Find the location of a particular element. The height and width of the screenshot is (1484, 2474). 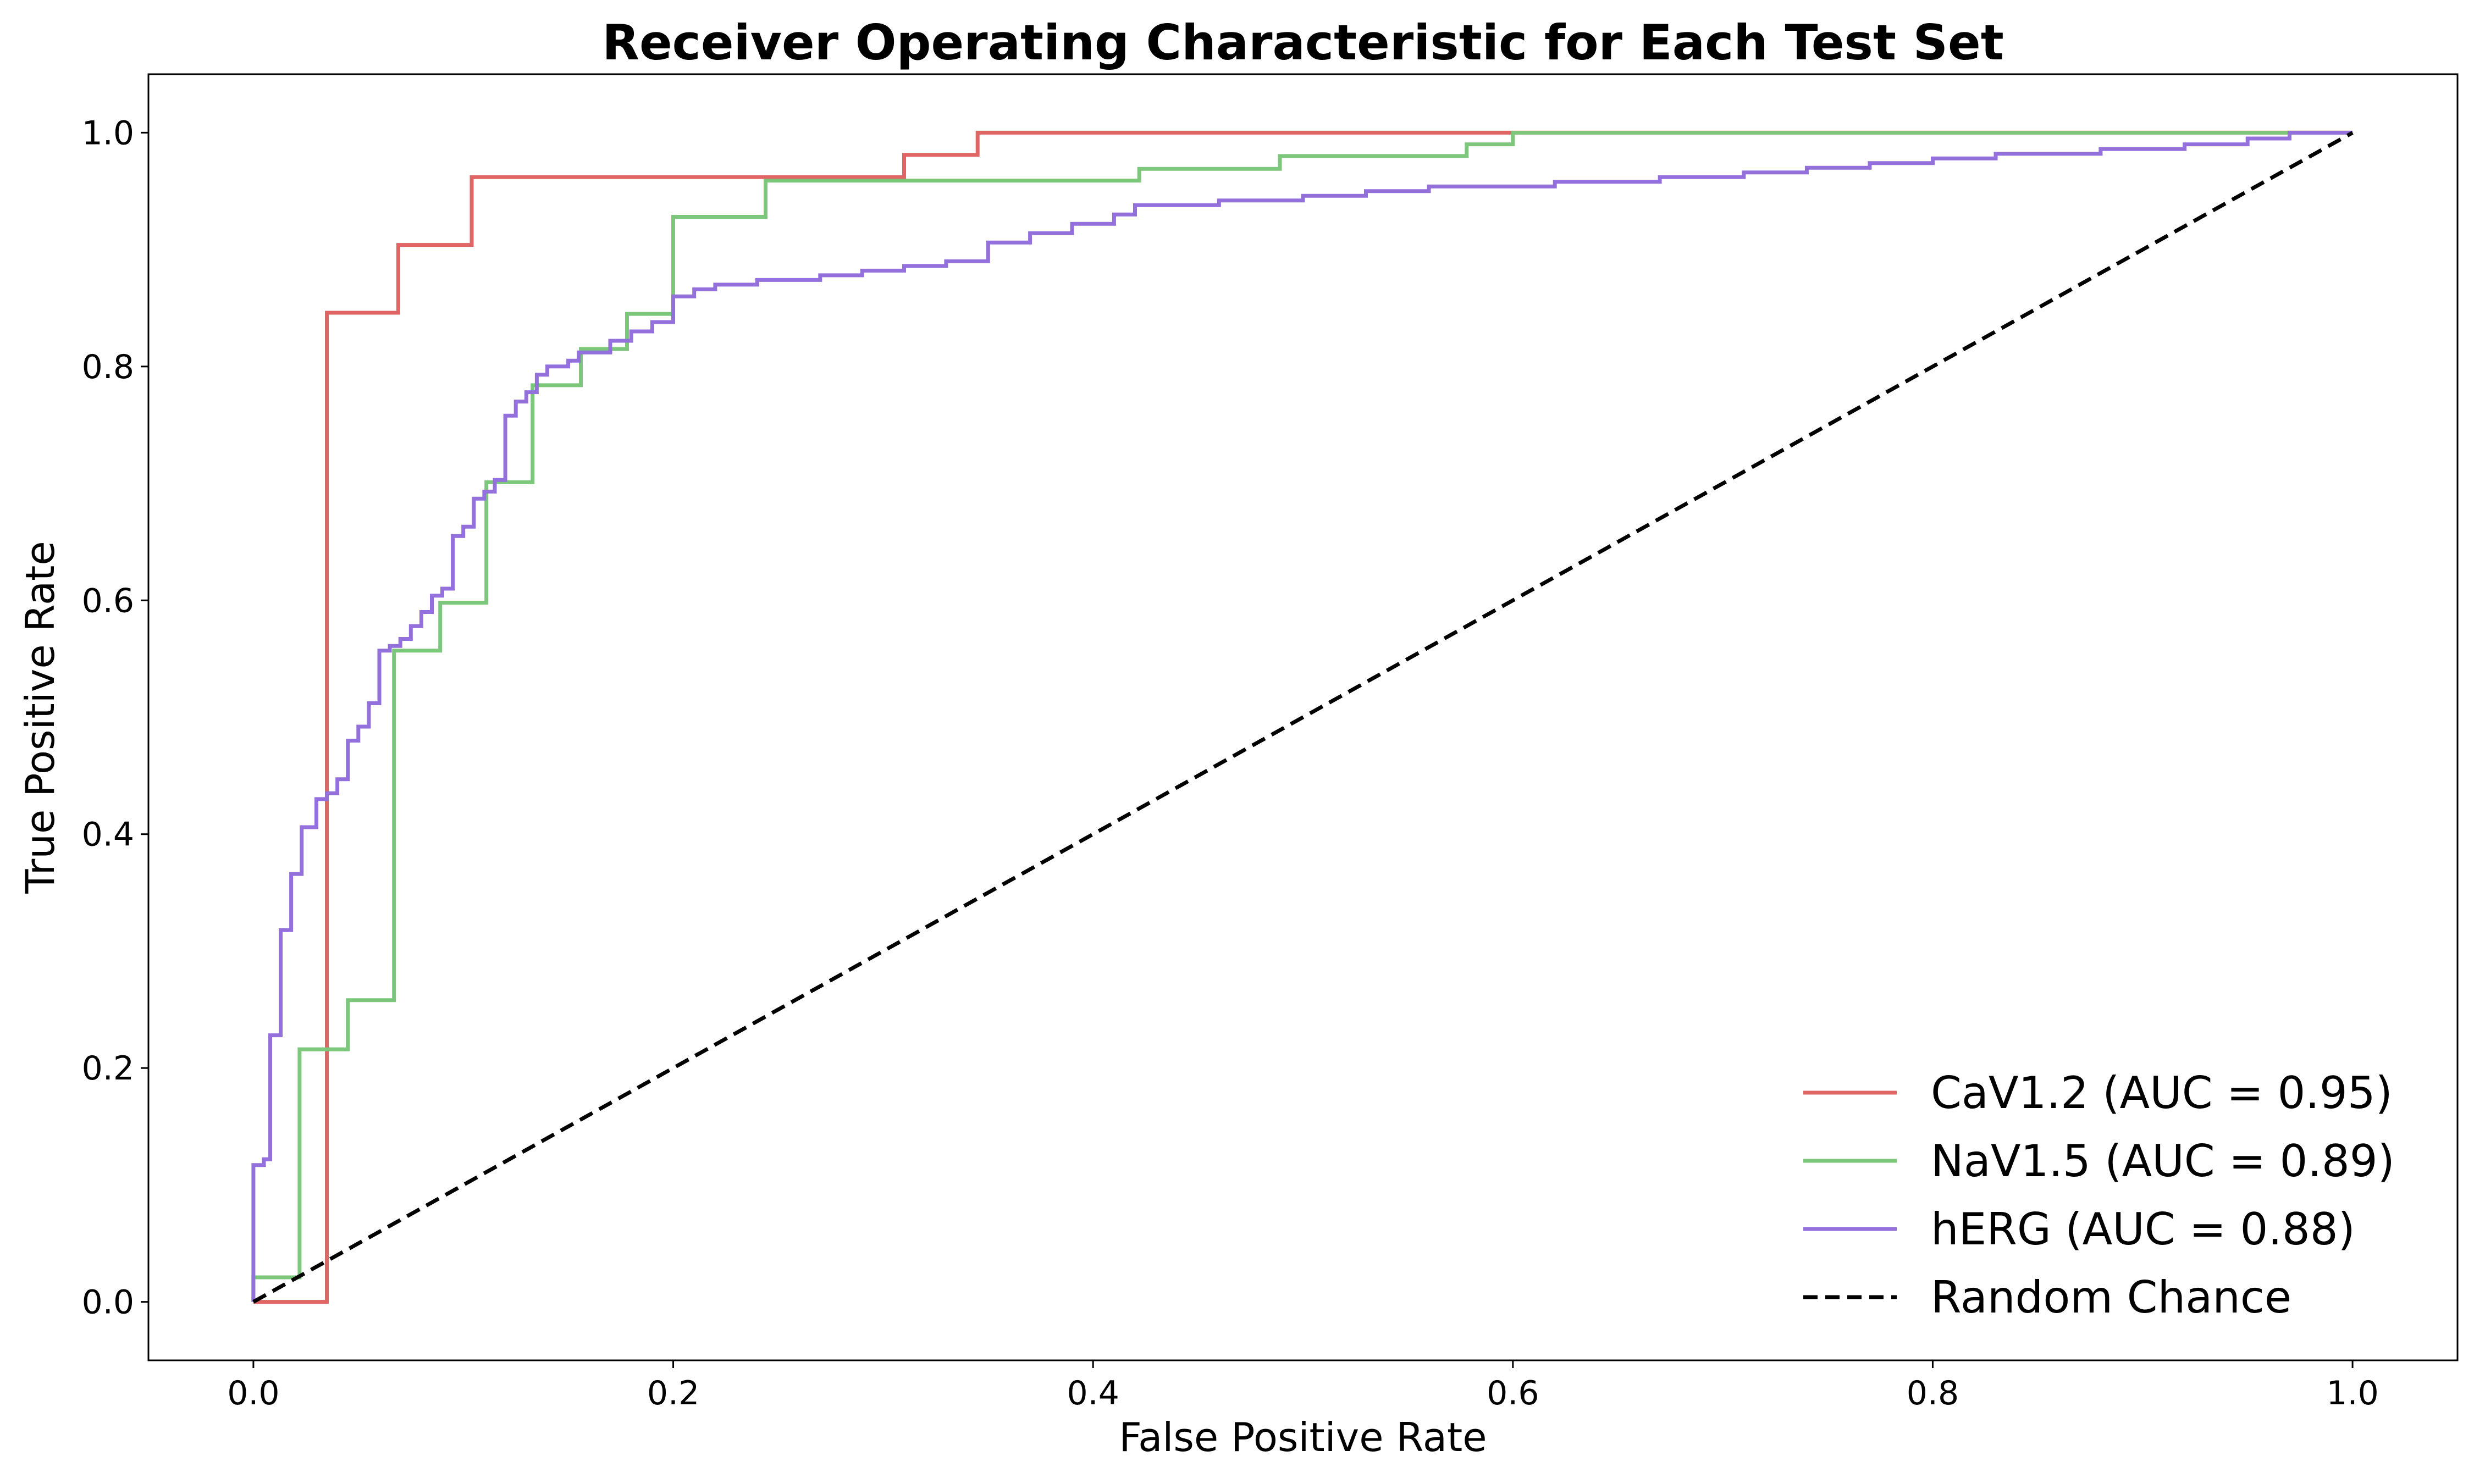

legend-label-0: CaV1.2 (AUC = 0.95) is located at coordinates (2162, 1092).